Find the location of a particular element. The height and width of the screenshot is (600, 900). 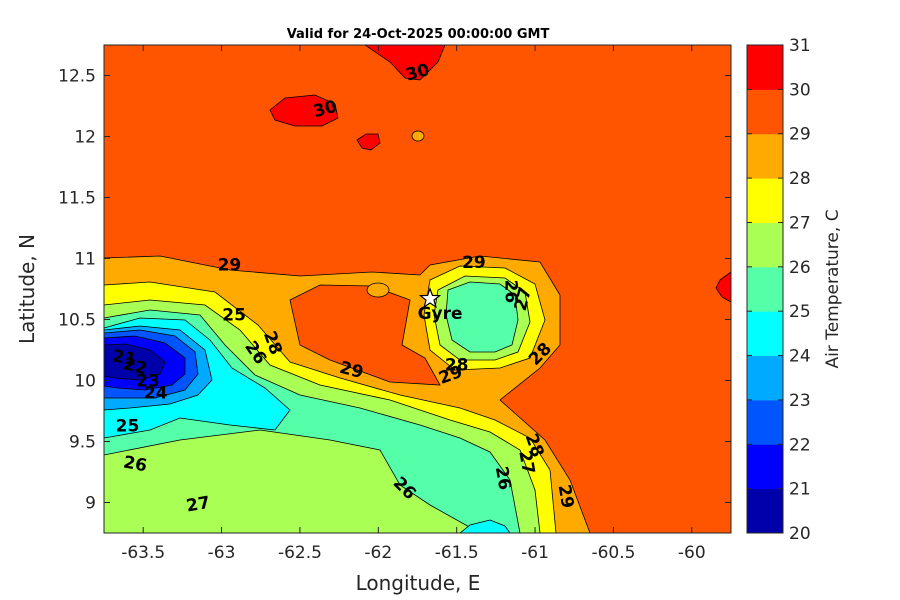

colorbar-tick-label: 31 is located at coordinates (800, 46).